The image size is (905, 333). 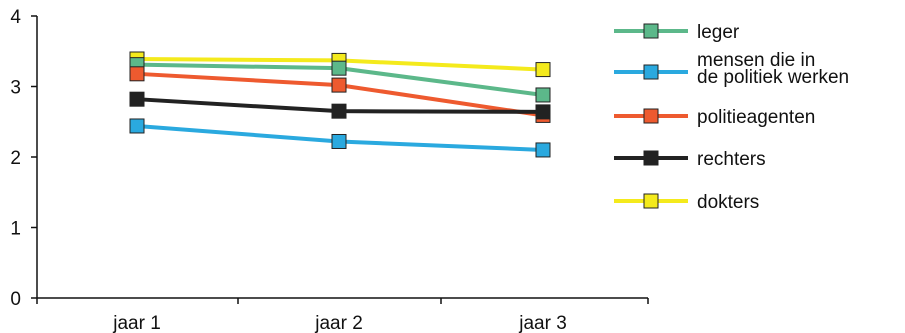 I want to click on data-point-dokters, so click(x=543, y=70).